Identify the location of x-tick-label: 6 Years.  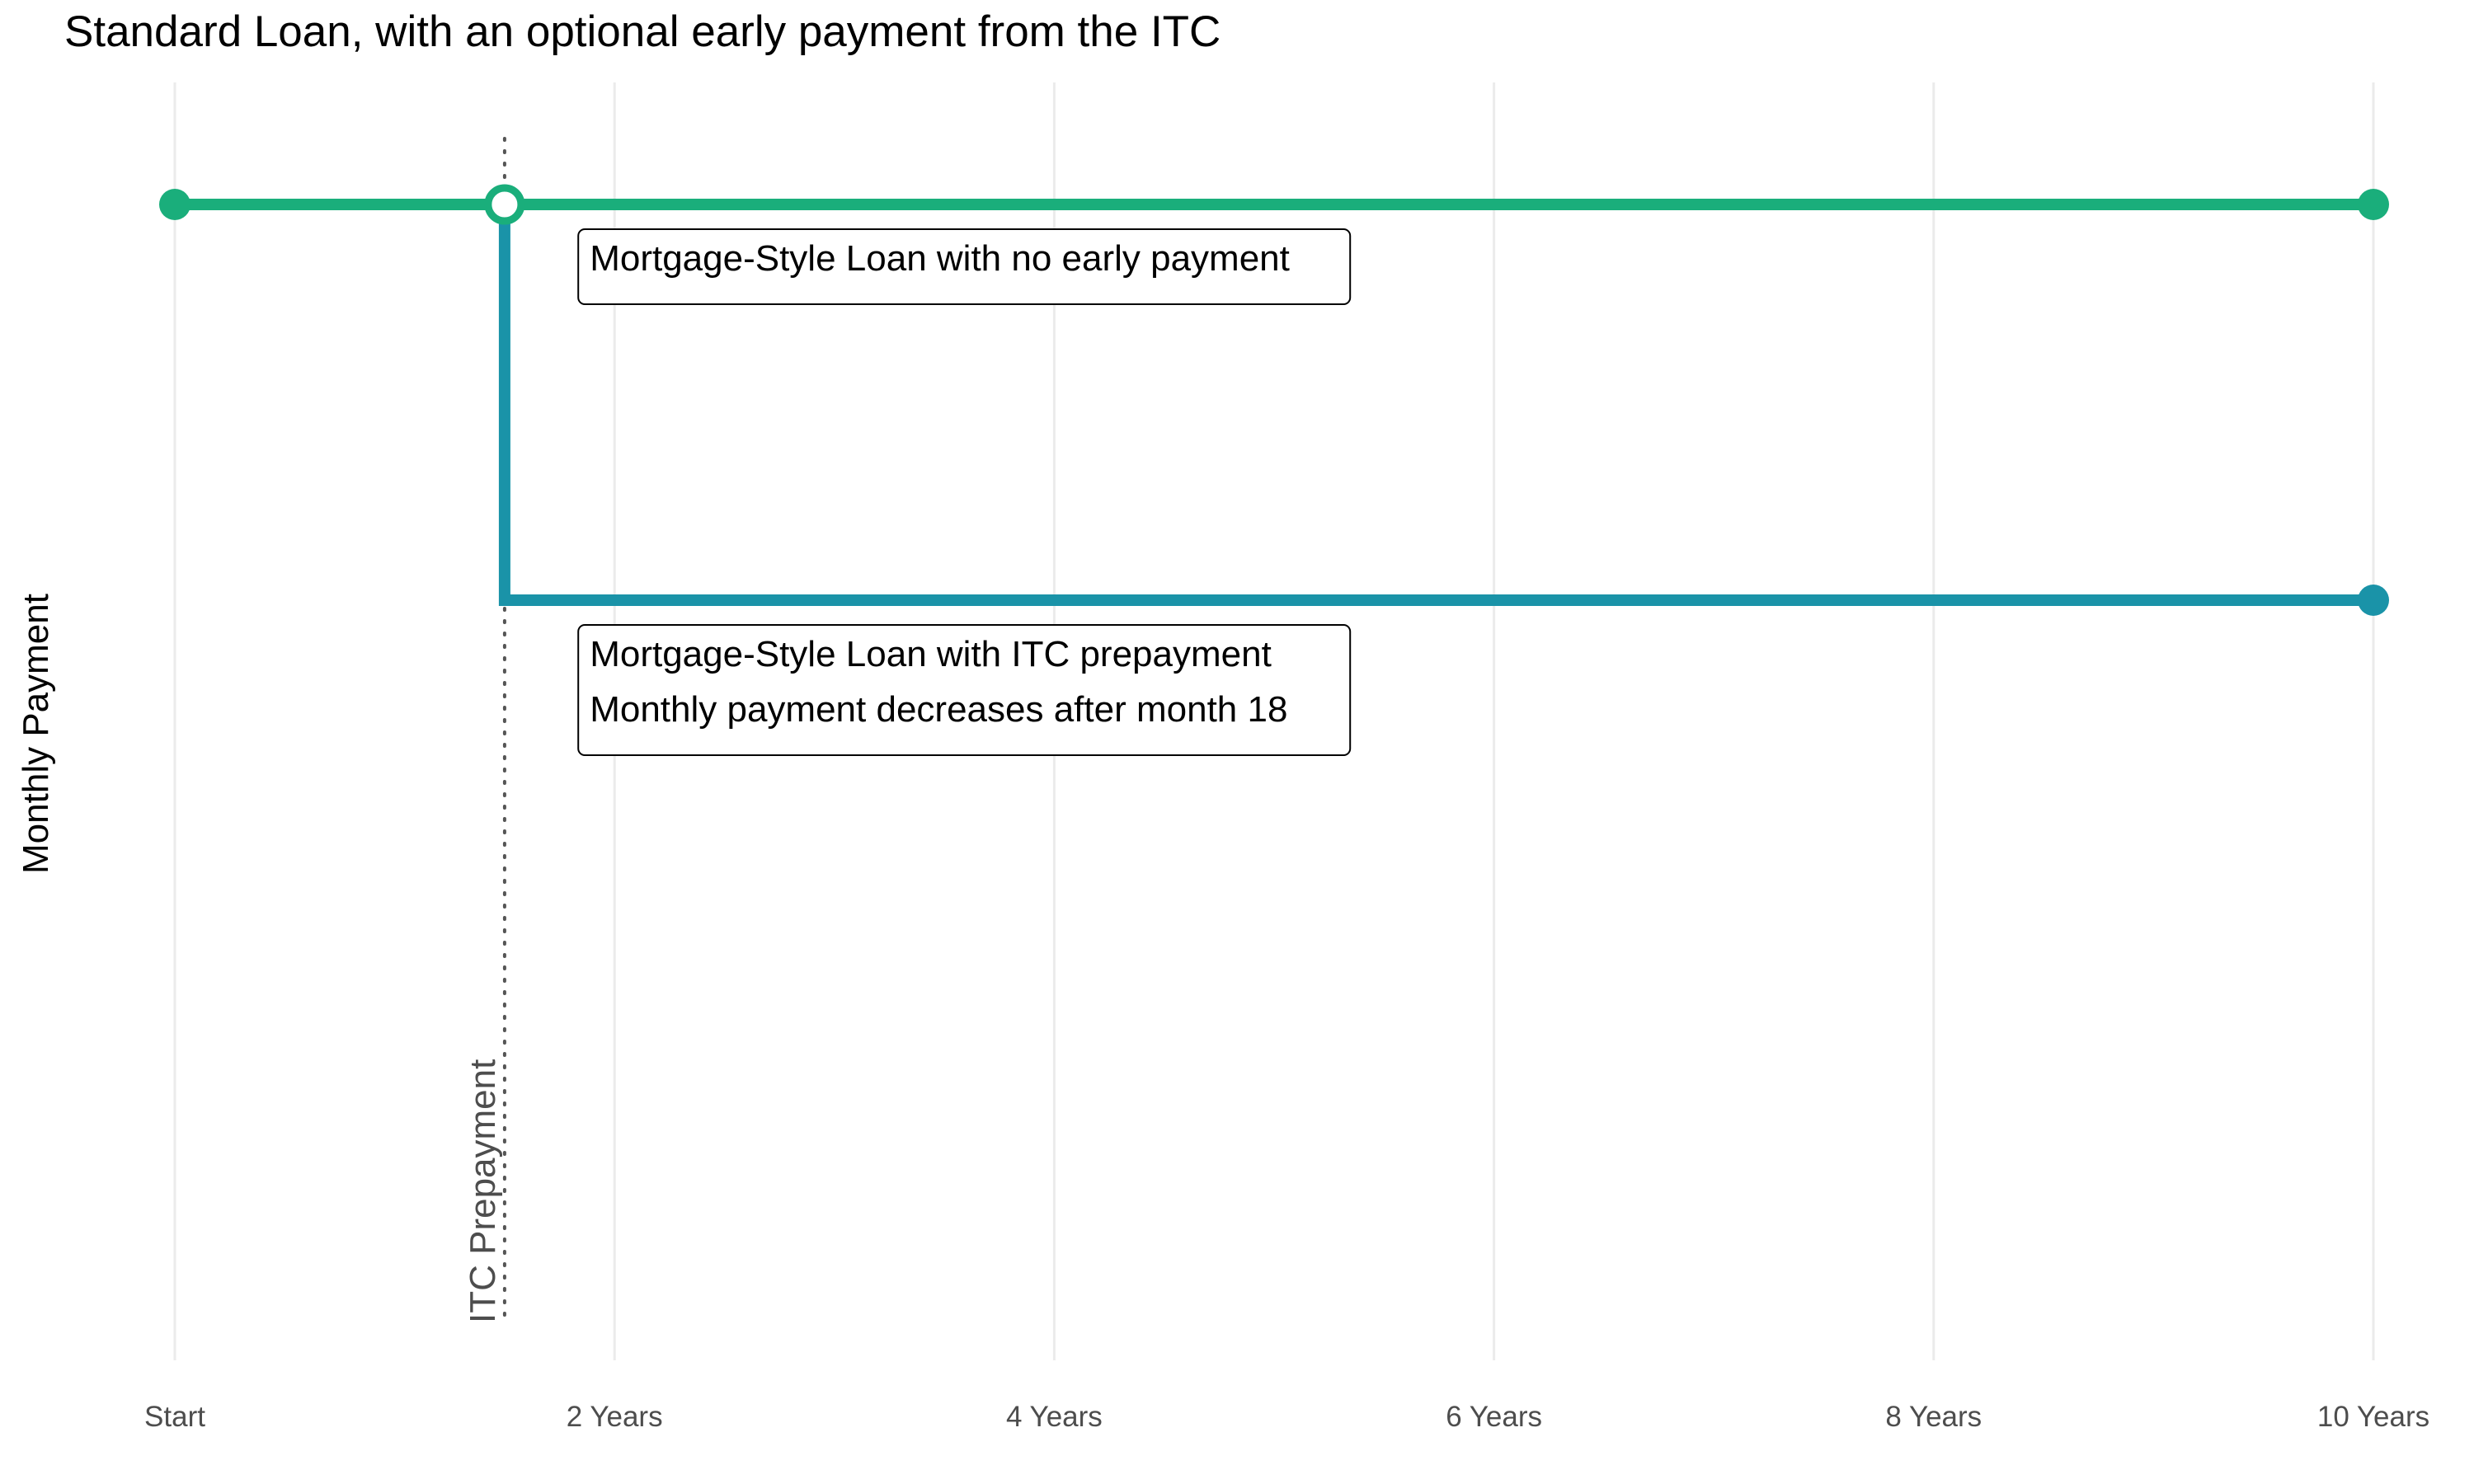
(1494, 1417).